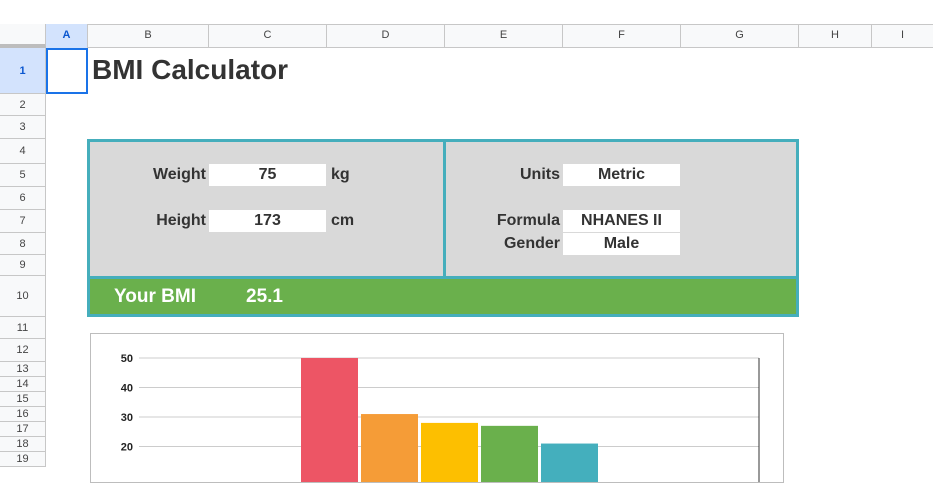 Image resolution: width=933 pixels, height=487 pixels. What do you see at coordinates (23, 71) in the screenshot?
I see `row-header-1: 1` at bounding box center [23, 71].